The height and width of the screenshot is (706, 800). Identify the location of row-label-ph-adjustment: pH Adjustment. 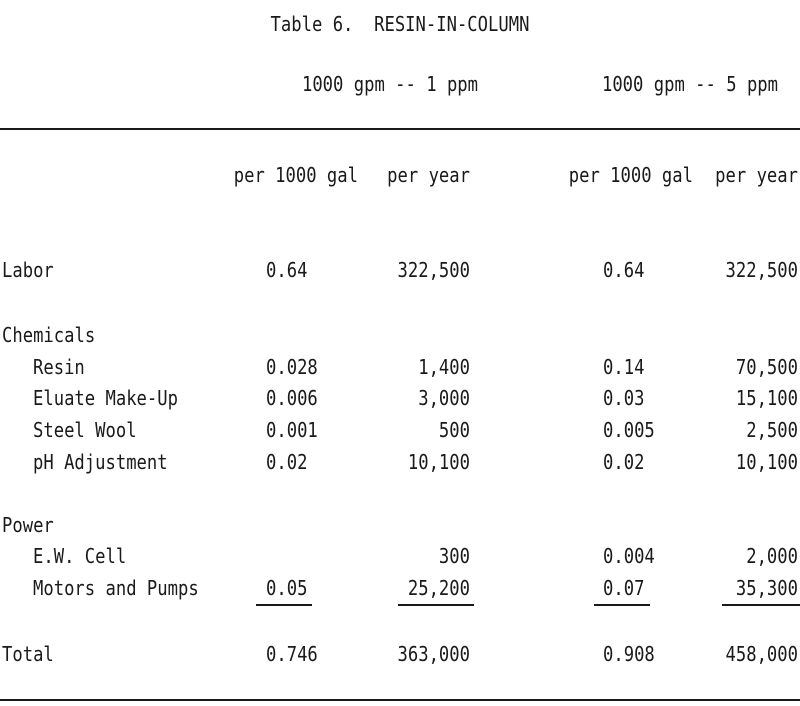
(100, 462).